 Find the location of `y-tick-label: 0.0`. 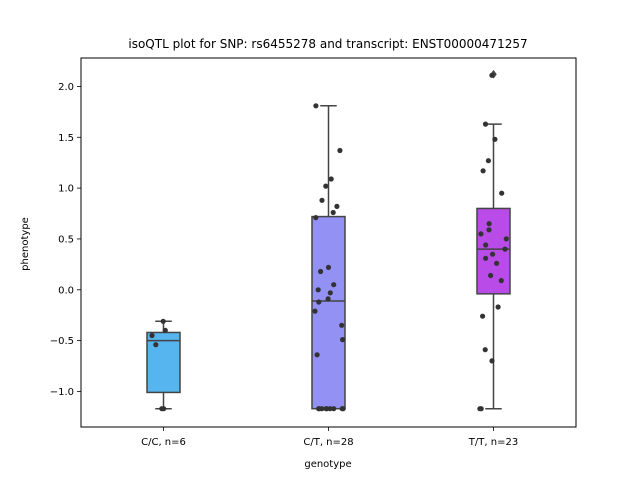

y-tick-label: 0.0 is located at coordinates (66, 290).